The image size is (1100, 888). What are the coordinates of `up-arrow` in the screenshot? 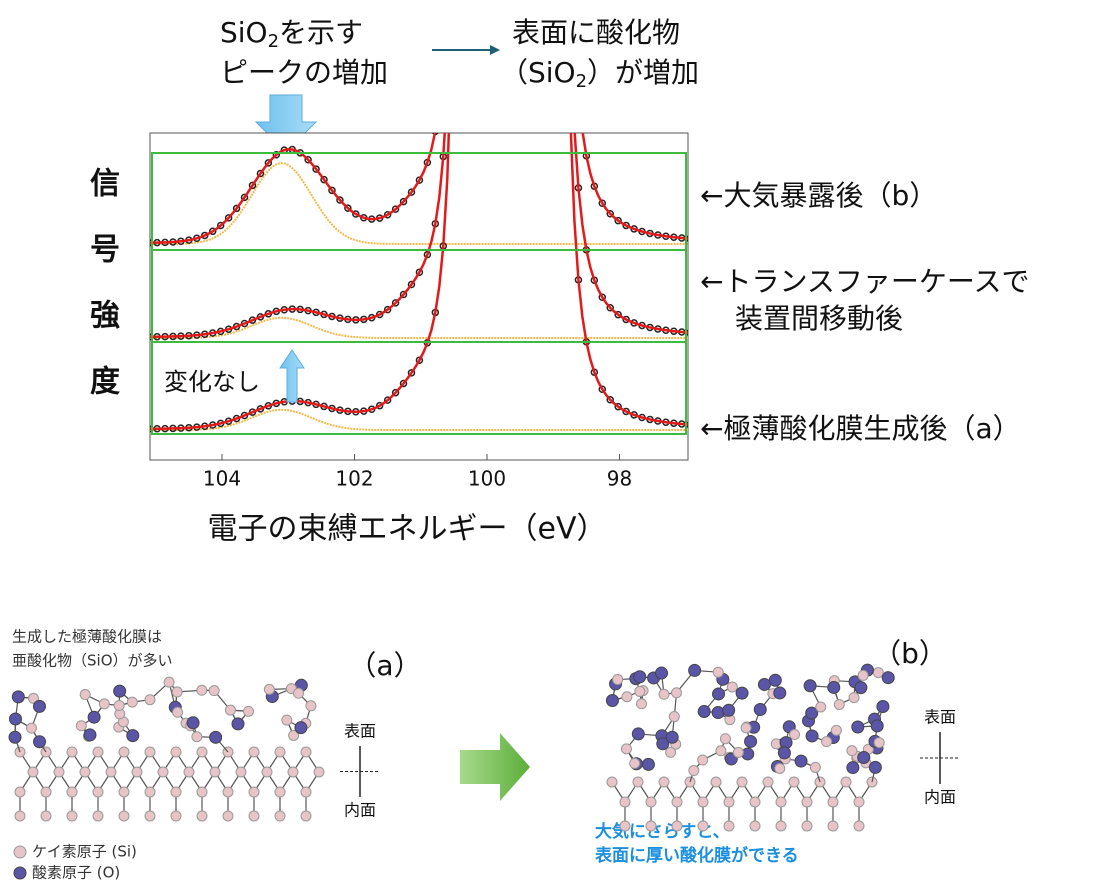 It's located at (292, 376).